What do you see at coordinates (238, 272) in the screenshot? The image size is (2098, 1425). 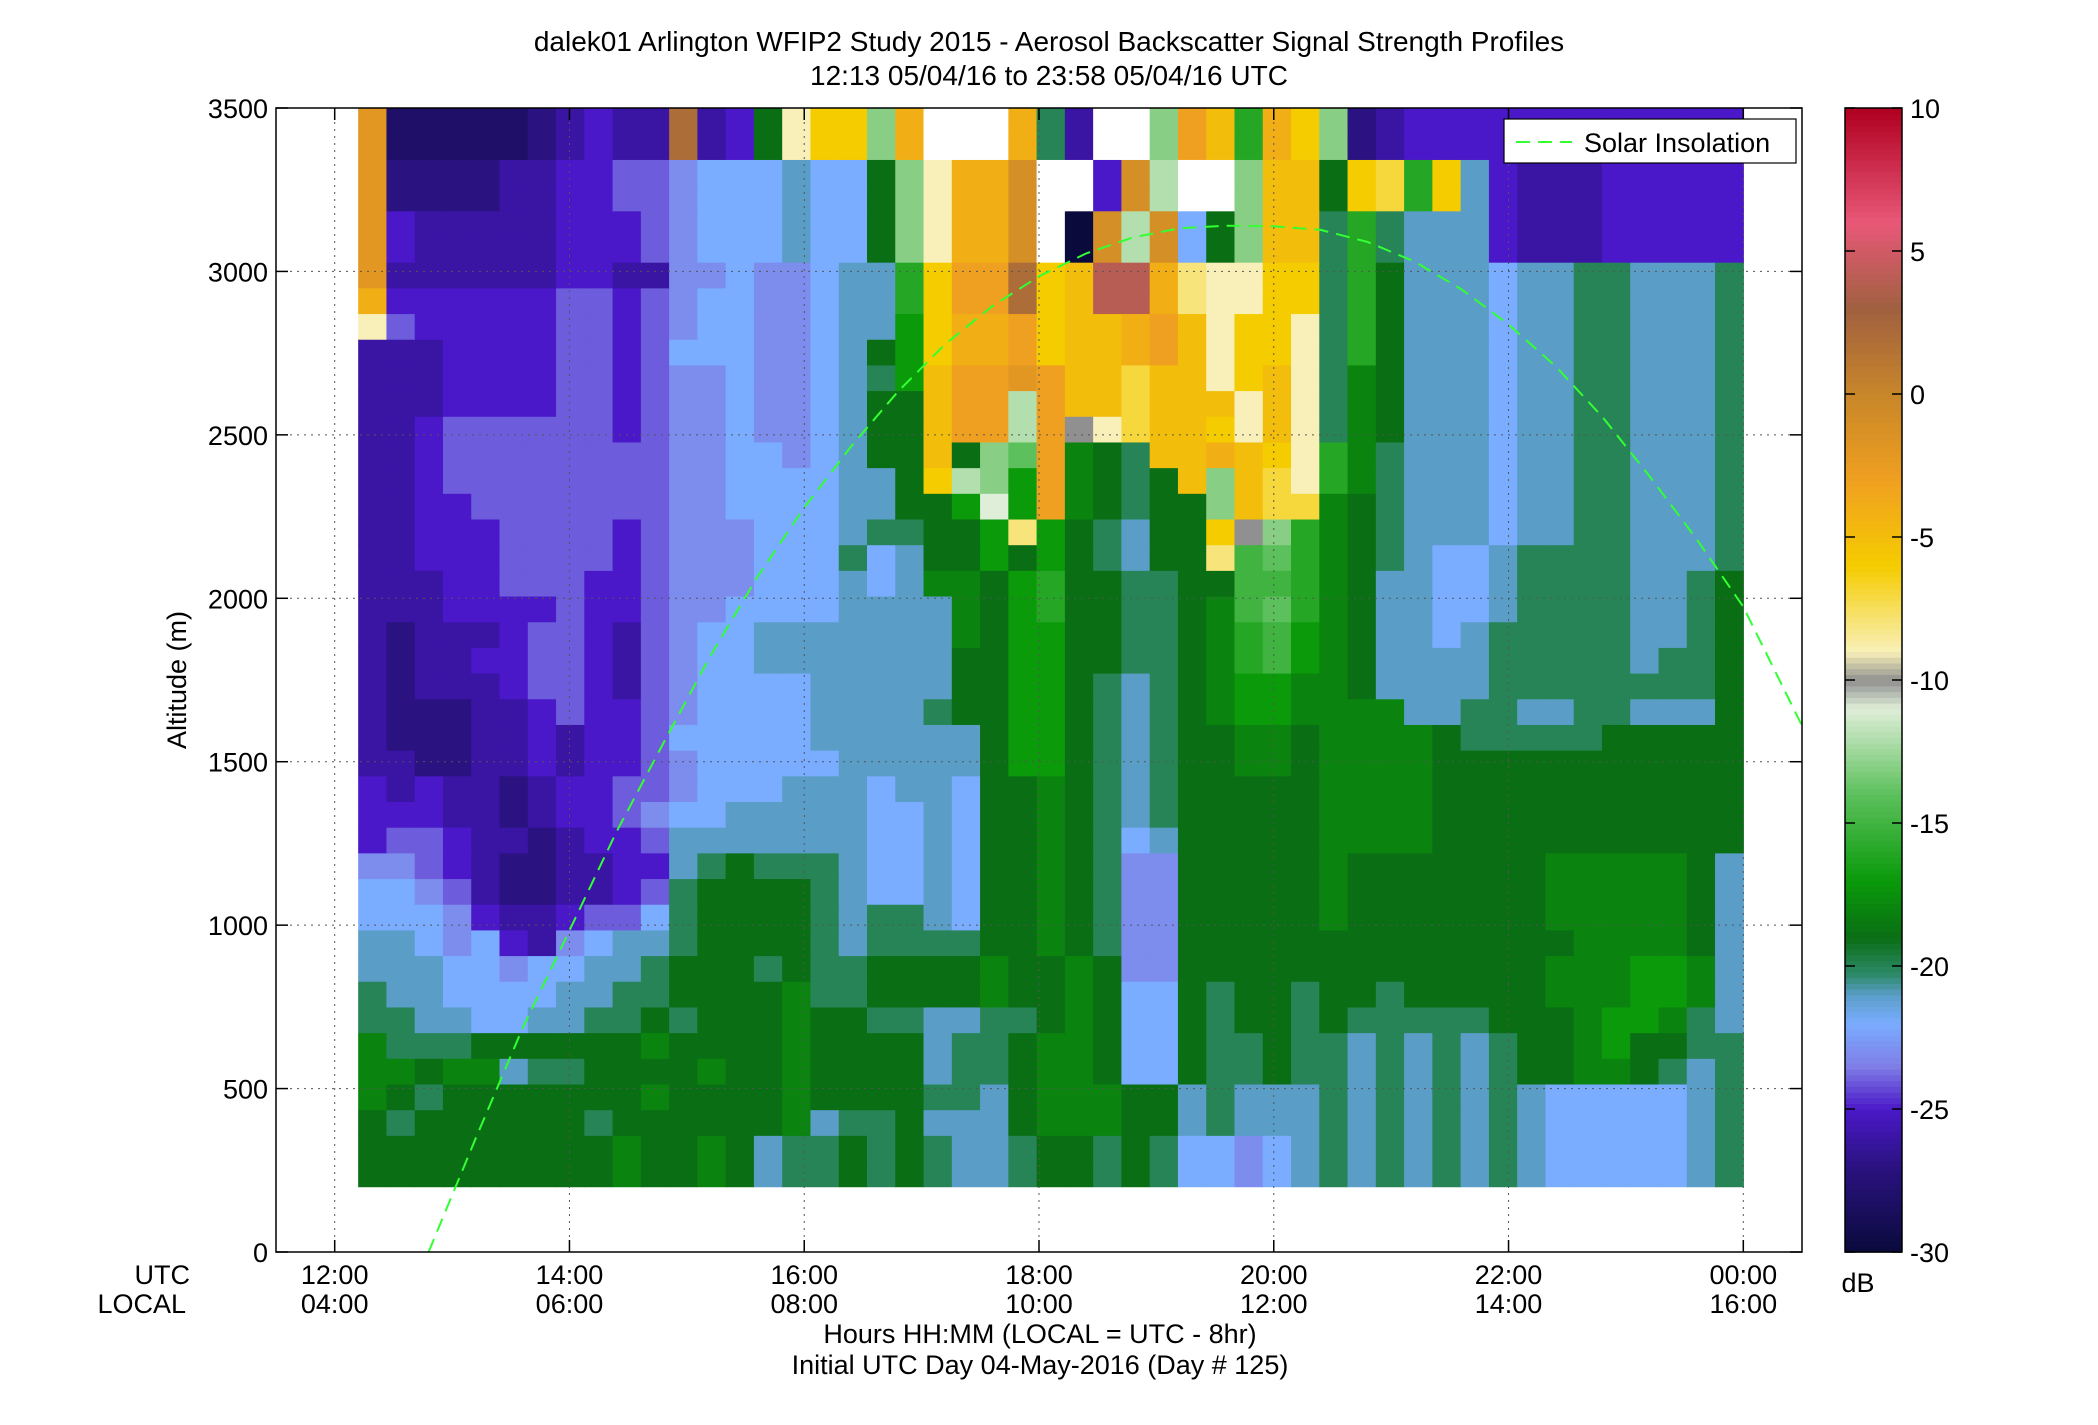 I see `y-tick-label: 3000` at bounding box center [238, 272].